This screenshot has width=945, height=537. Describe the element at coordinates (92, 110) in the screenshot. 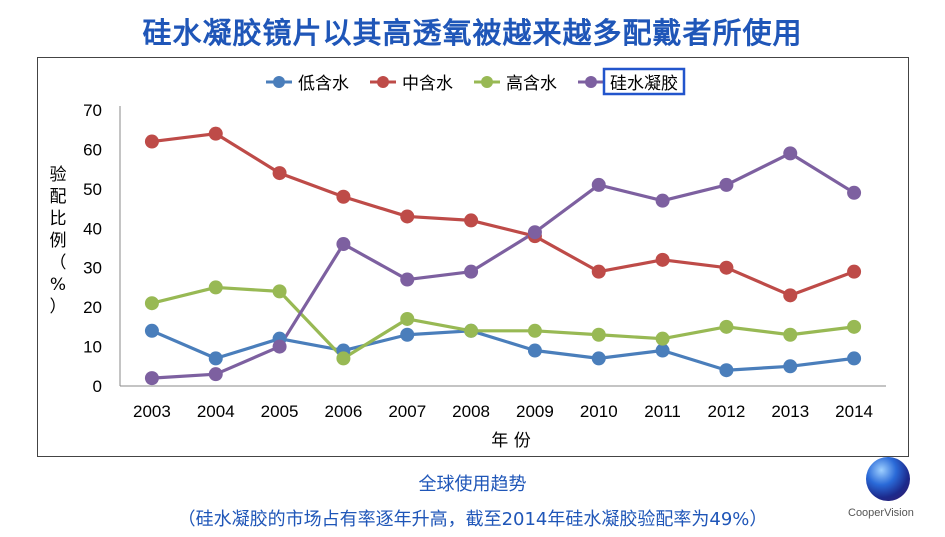

I see `y-tick-label: 70` at that location.